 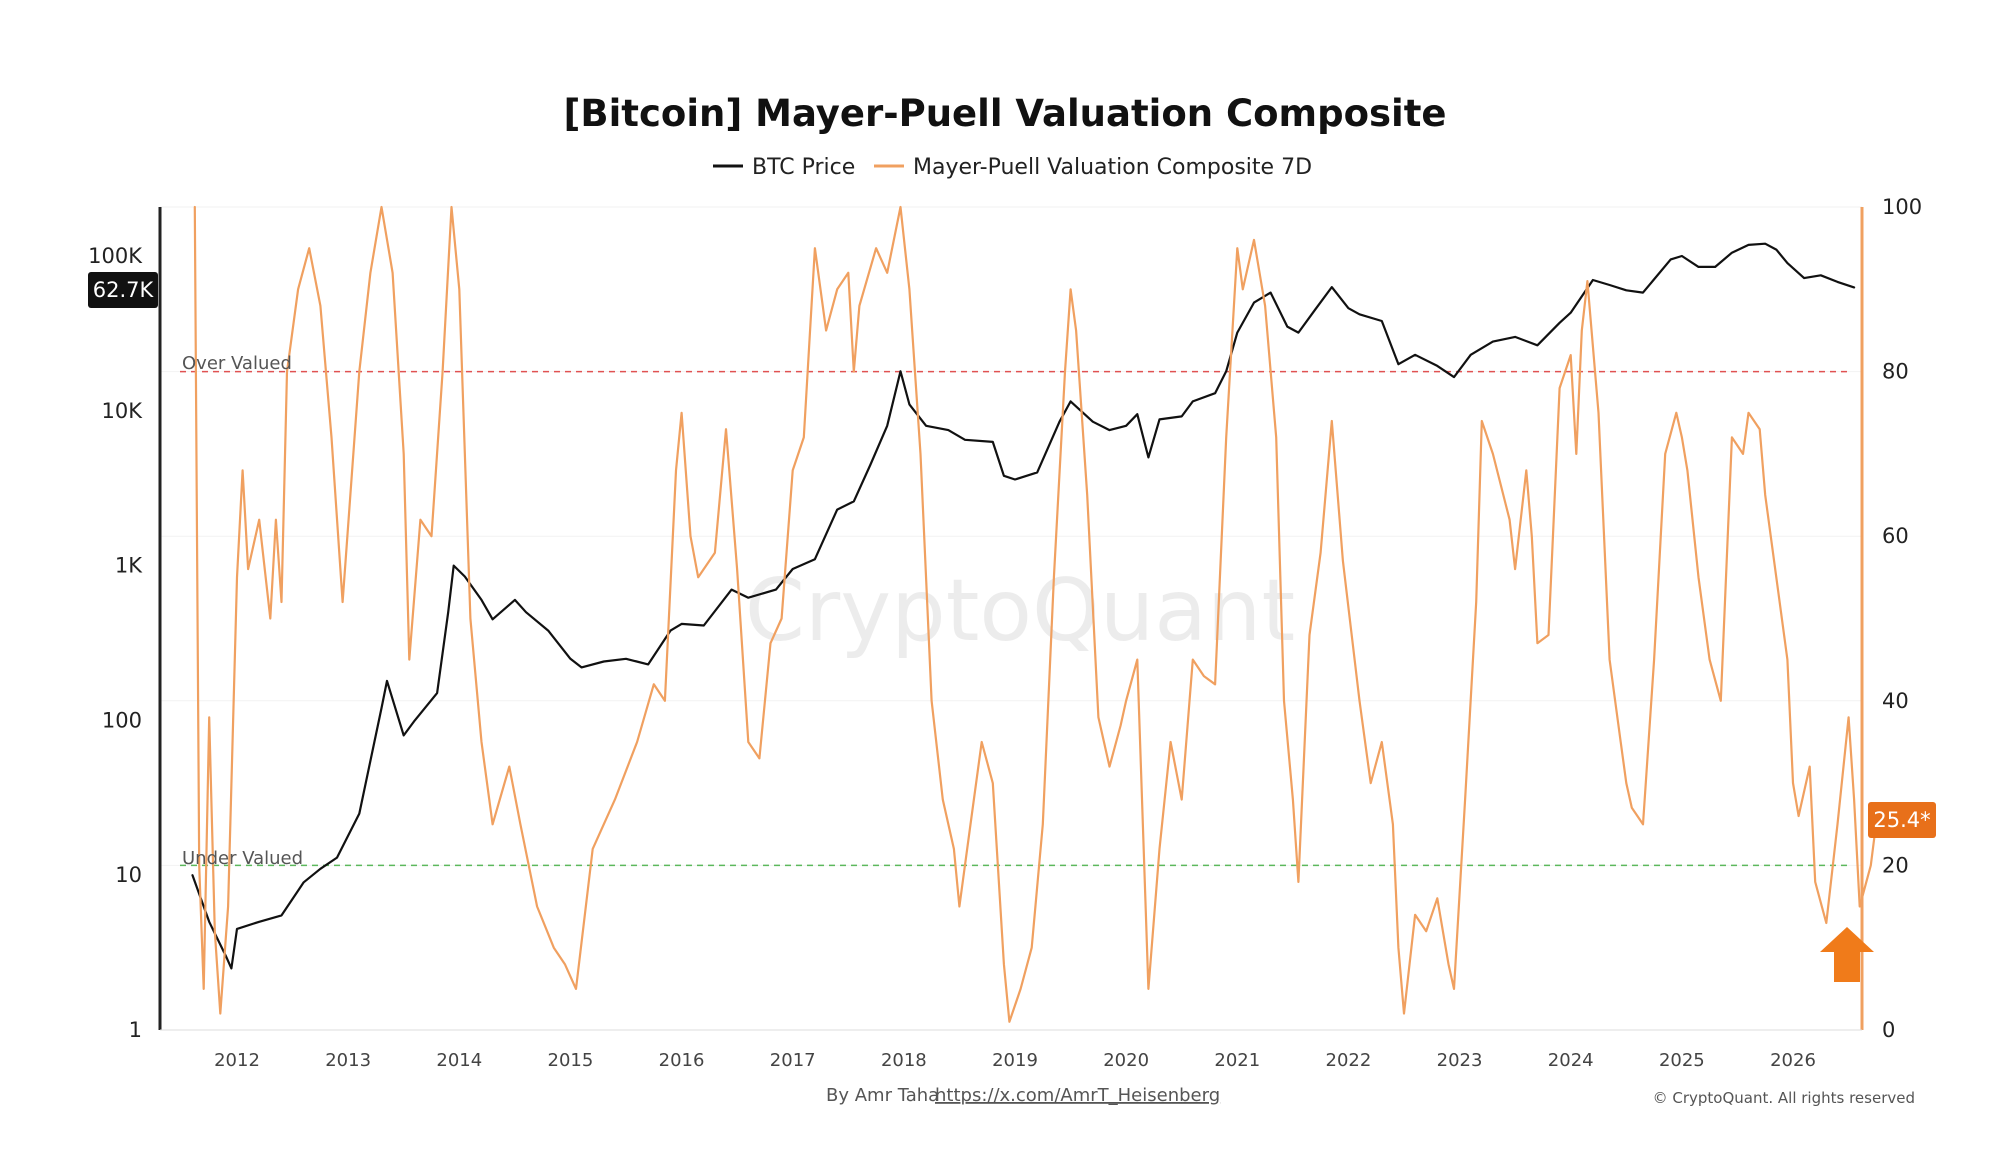 I want to click on composite-badge: 25.4*, so click(x=1902, y=820).